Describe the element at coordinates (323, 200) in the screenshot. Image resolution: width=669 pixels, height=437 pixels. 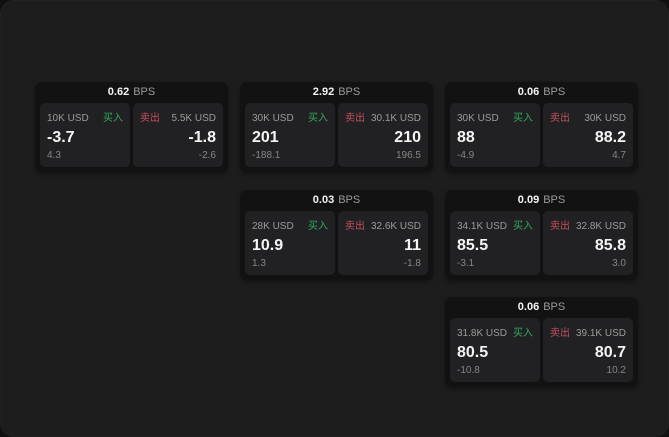
I see `spread-value: 0.03` at that location.